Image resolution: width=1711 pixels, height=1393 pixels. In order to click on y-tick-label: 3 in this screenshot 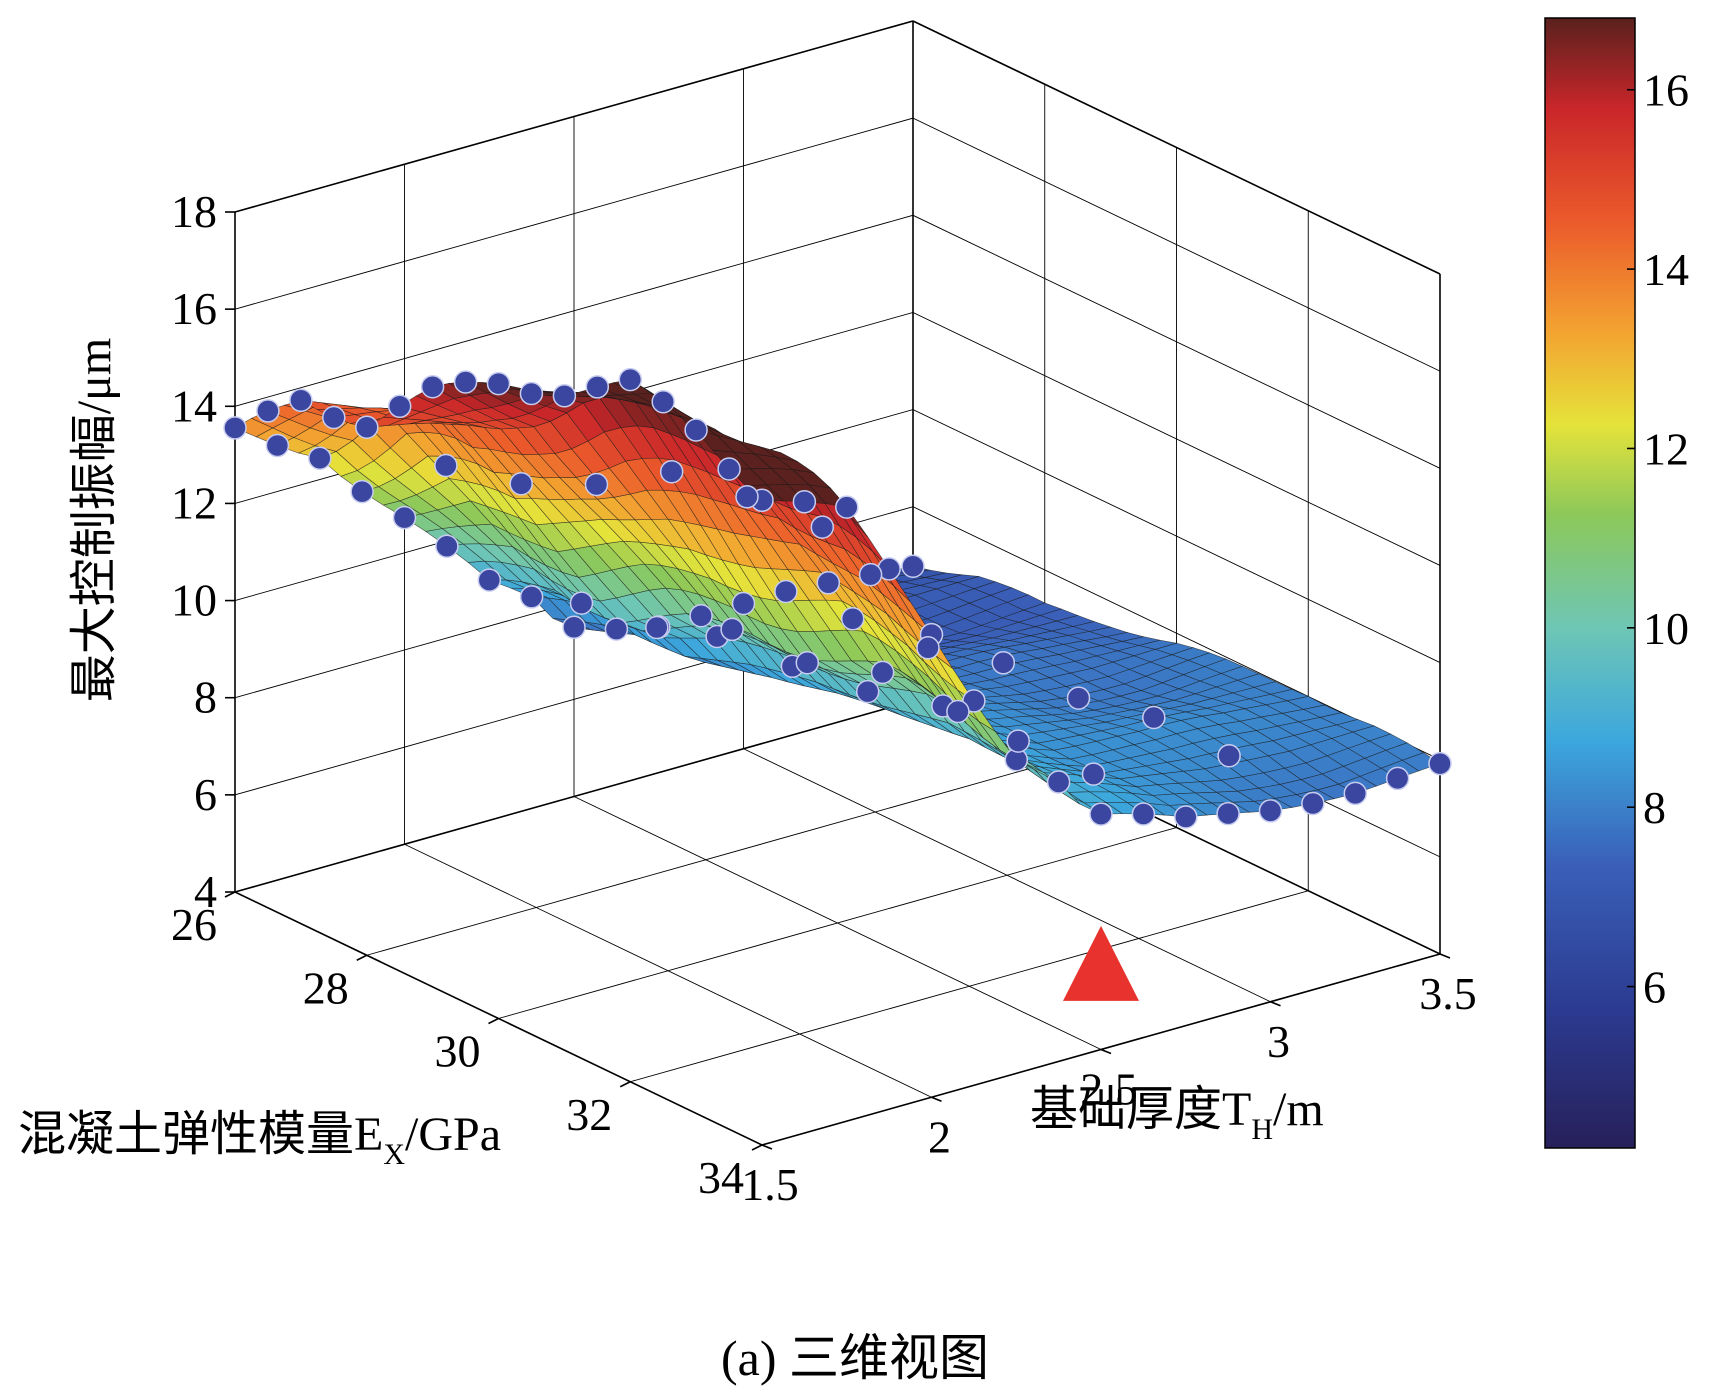, I will do `click(1278, 1041)`.